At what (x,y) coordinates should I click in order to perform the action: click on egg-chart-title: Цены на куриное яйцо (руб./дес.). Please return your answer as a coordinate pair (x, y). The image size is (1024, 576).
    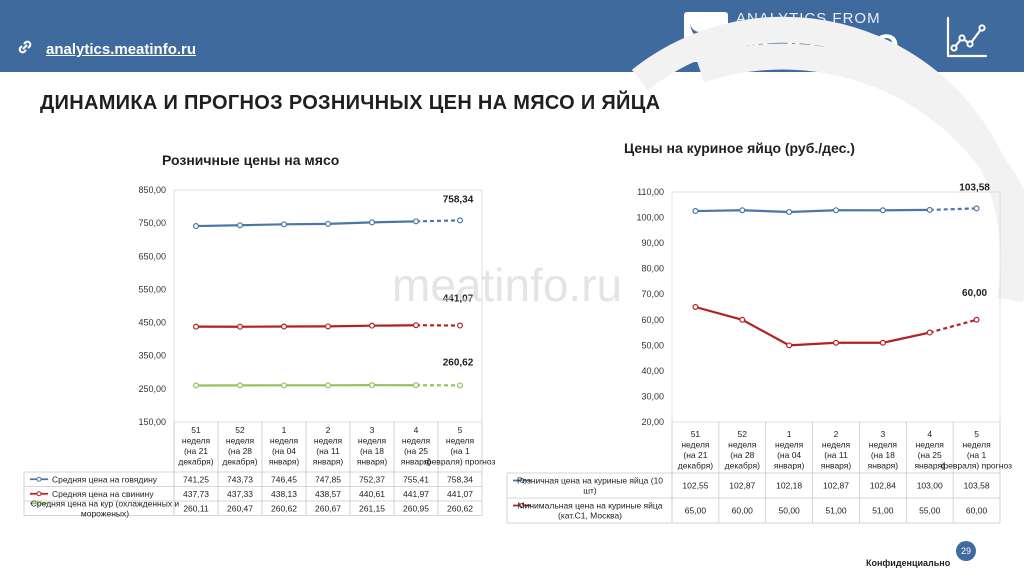
    Looking at the image, I should click on (739, 148).